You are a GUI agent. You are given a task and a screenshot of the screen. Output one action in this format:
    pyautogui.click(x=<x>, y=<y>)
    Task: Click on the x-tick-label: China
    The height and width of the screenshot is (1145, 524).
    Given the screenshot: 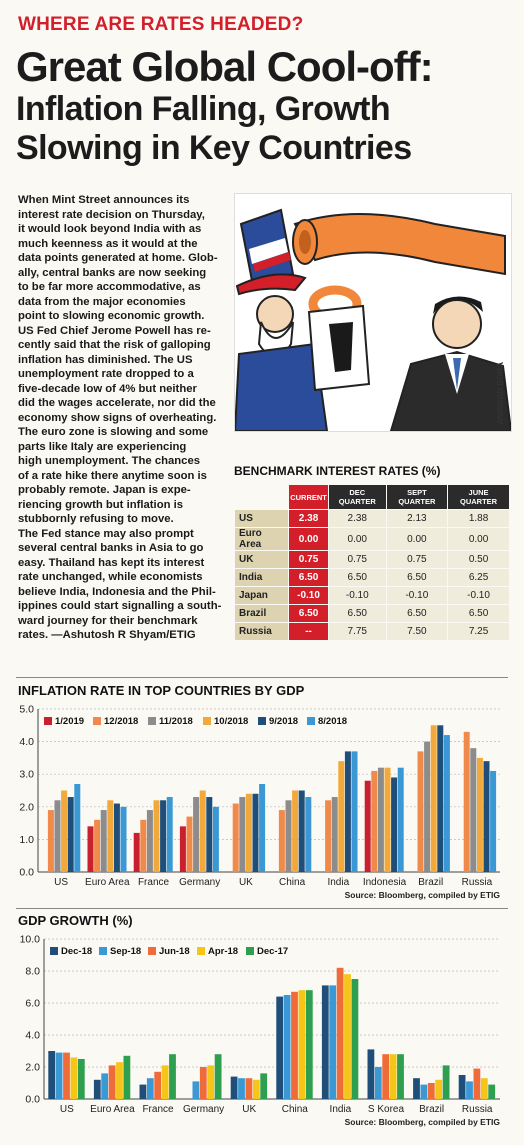 What is the action you would take?
    pyautogui.click(x=292, y=882)
    